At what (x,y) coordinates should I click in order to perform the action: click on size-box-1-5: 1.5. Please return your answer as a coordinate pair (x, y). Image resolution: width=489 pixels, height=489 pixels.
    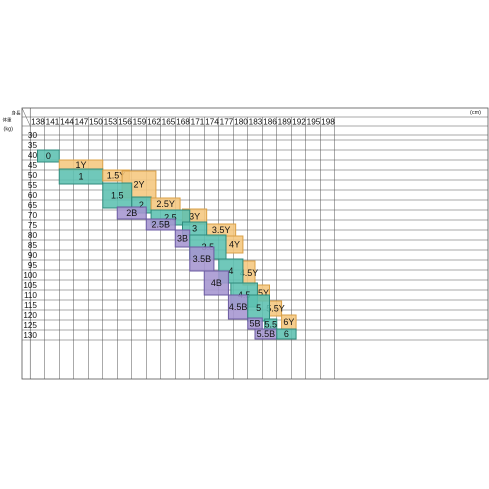
    Looking at the image, I should click on (117, 195).